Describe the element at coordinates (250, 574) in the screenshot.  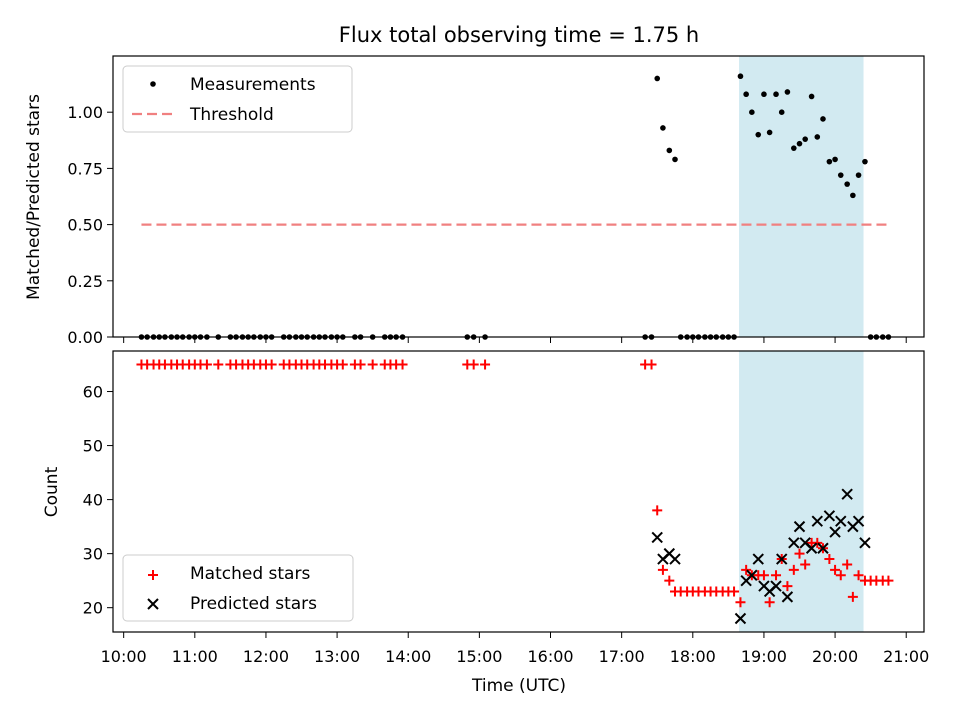
I see `legend-matched-label: Matched stars` at that location.